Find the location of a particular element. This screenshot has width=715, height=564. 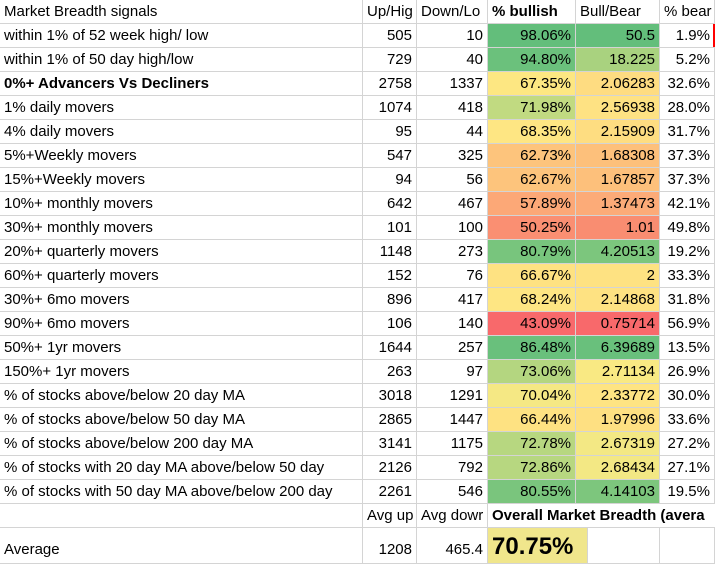

header-down: Down/Lo is located at coordinates (452, 12).